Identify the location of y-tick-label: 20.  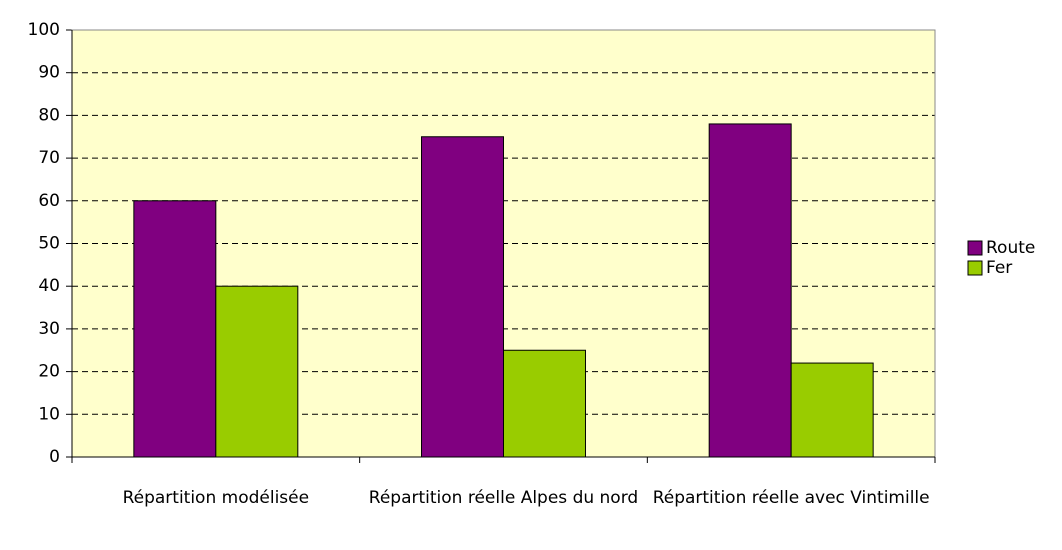
(49, 372).